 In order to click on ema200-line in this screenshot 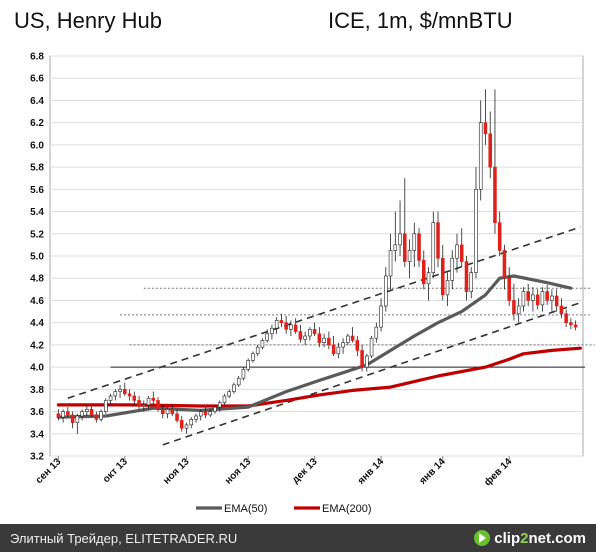, I will do `click(319, 377)`.